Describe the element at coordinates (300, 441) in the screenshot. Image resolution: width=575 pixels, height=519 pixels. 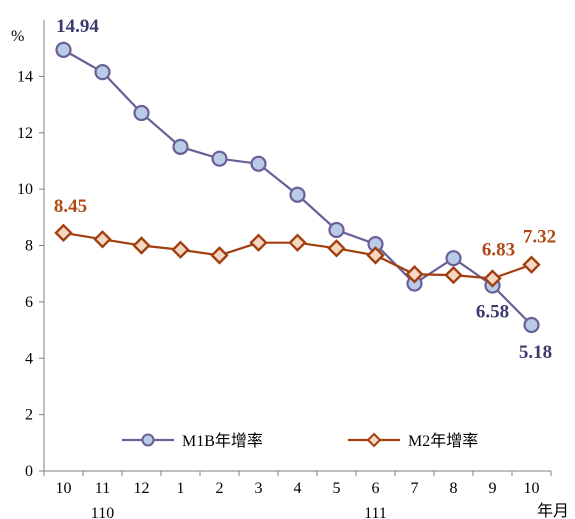
I see `legend: M1B年增率 M2年增率` at that location.